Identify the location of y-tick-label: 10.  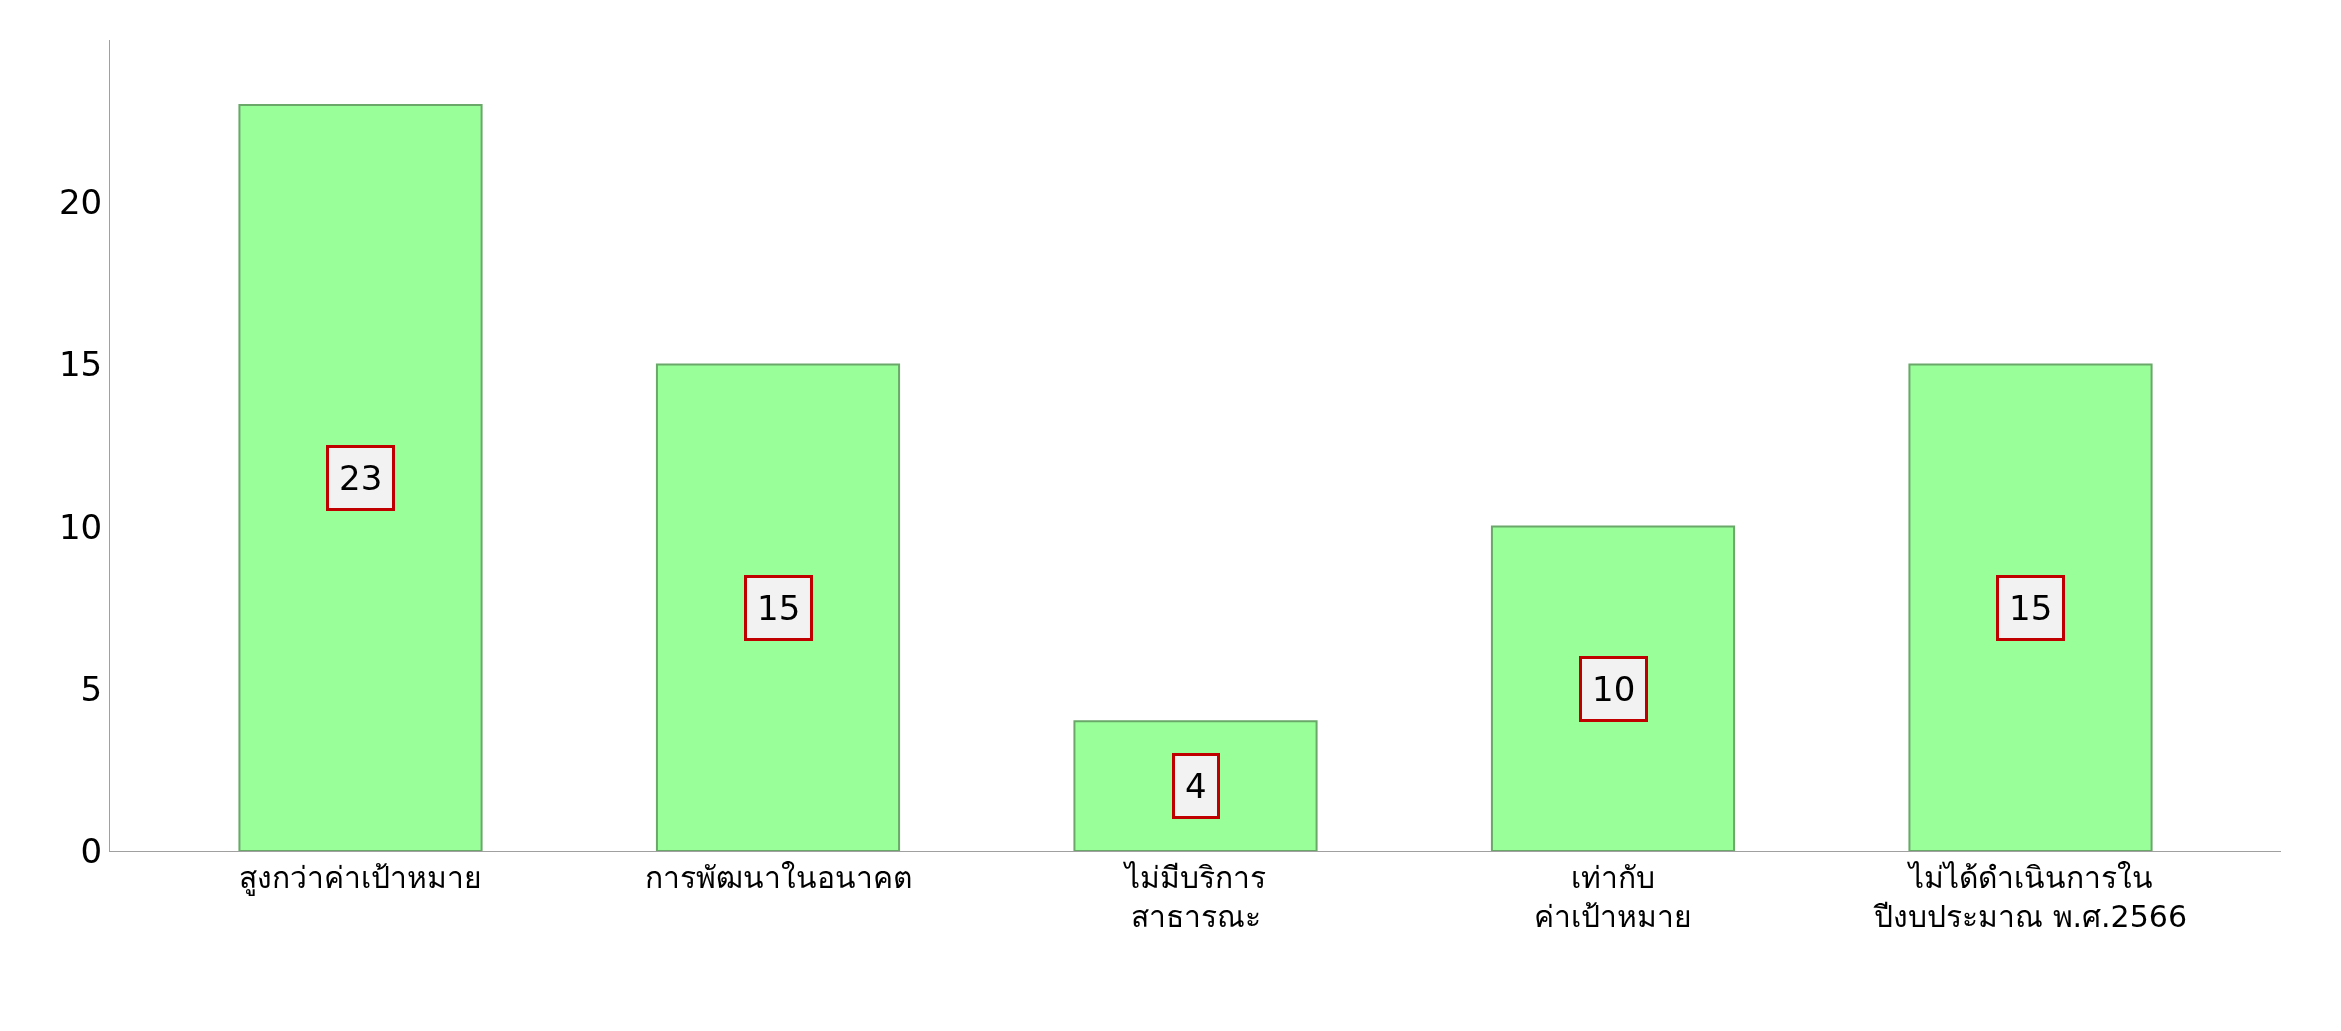
(80, 526).